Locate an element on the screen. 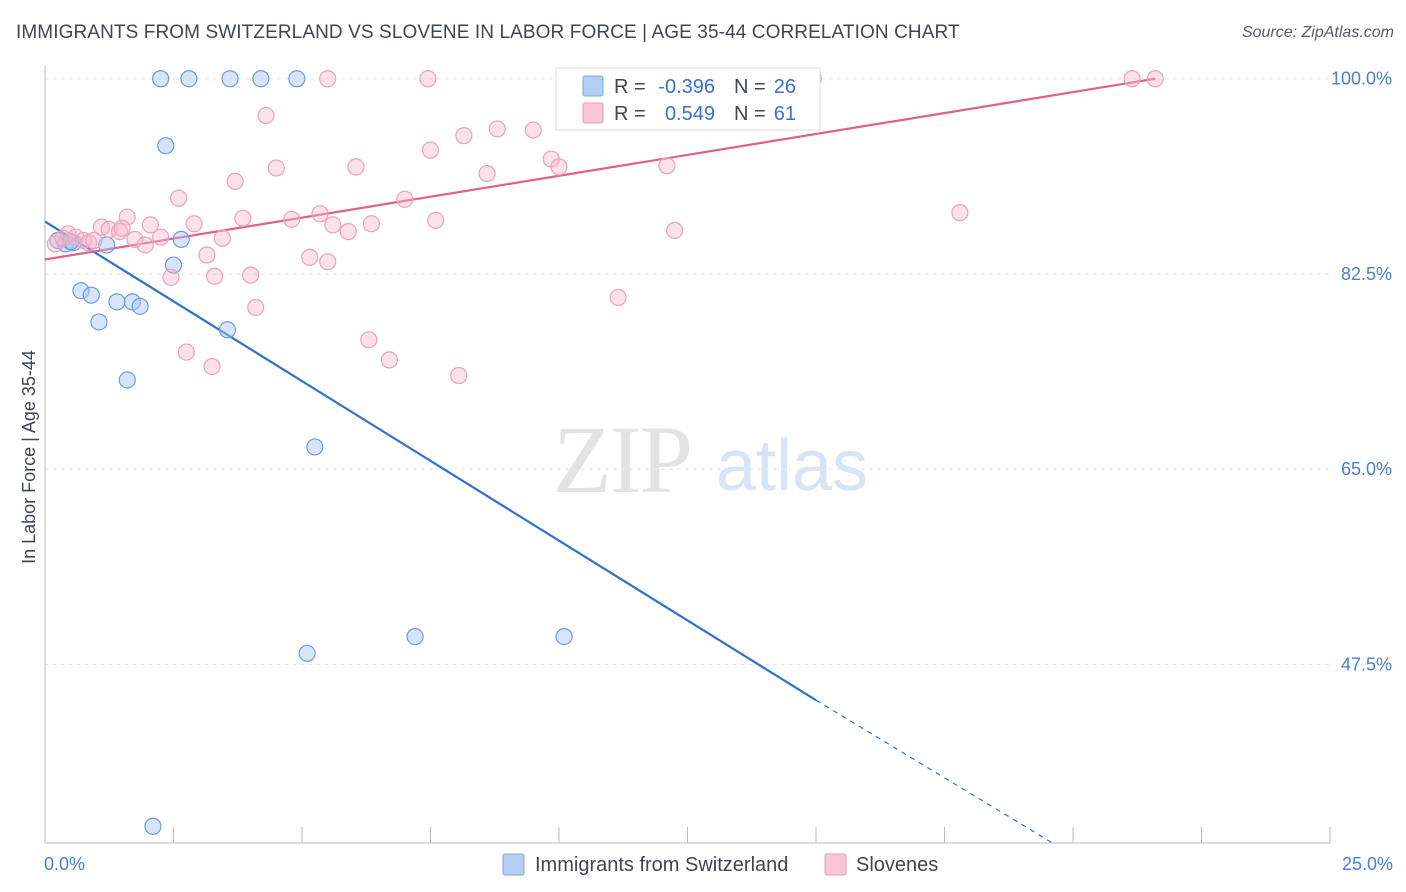 This screenshot has height=892, width=1406. watermark-zip: ZIP is located at coordinates (622, 459).